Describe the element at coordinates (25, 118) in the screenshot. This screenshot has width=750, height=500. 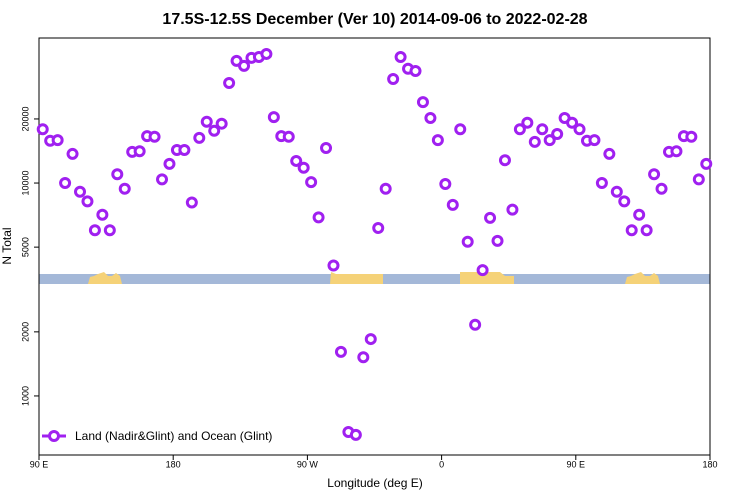
I see `y-tick-label: 20000` at that location.